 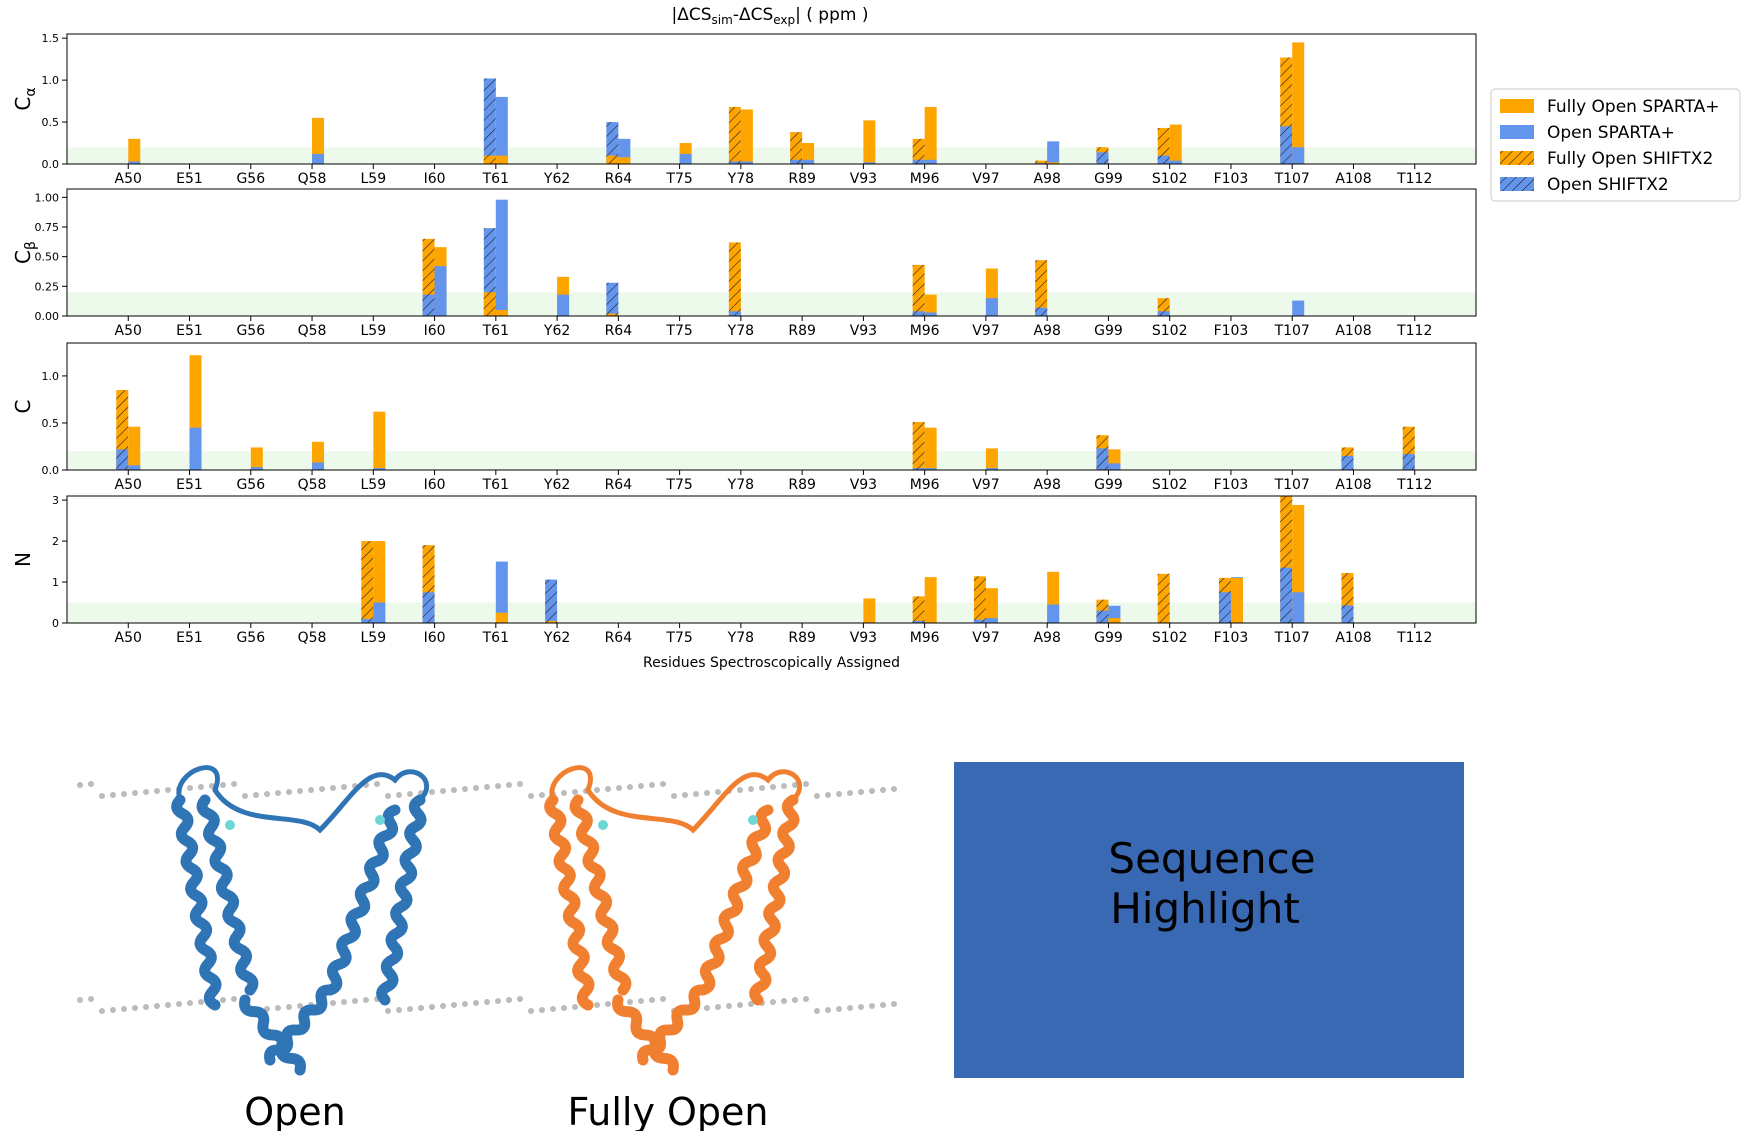 I want to click on structure-label: Open, so click(x=295, y=1110).